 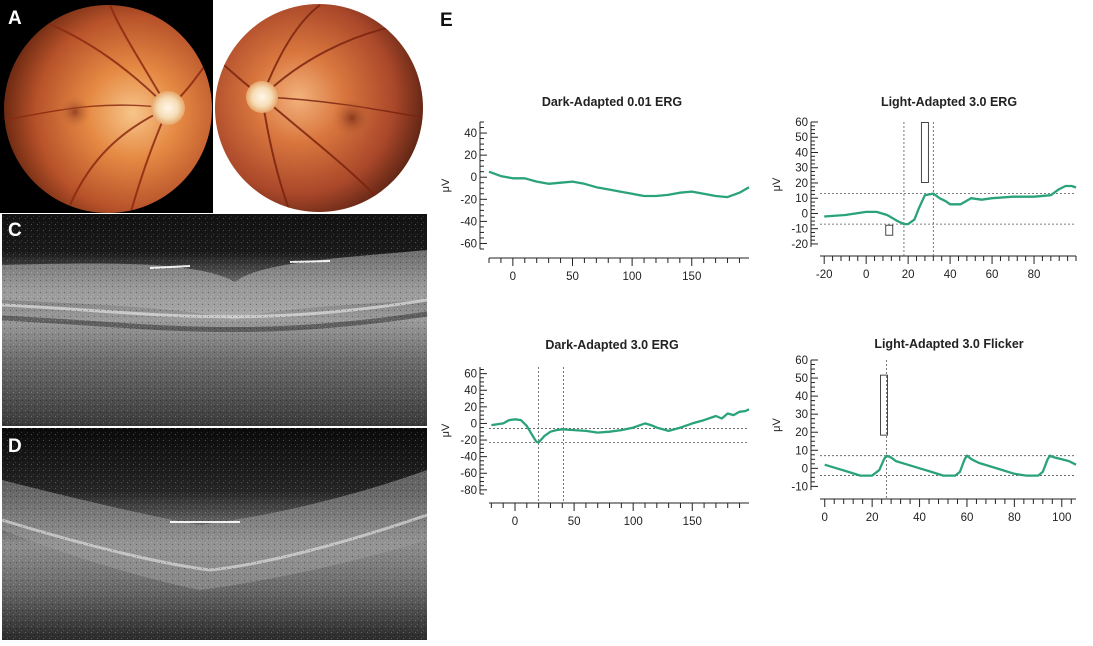 What do you see at coordinates (446, 20) in the screenshot?
I see `panel-label-e: E` at bounding box center [446, 20].